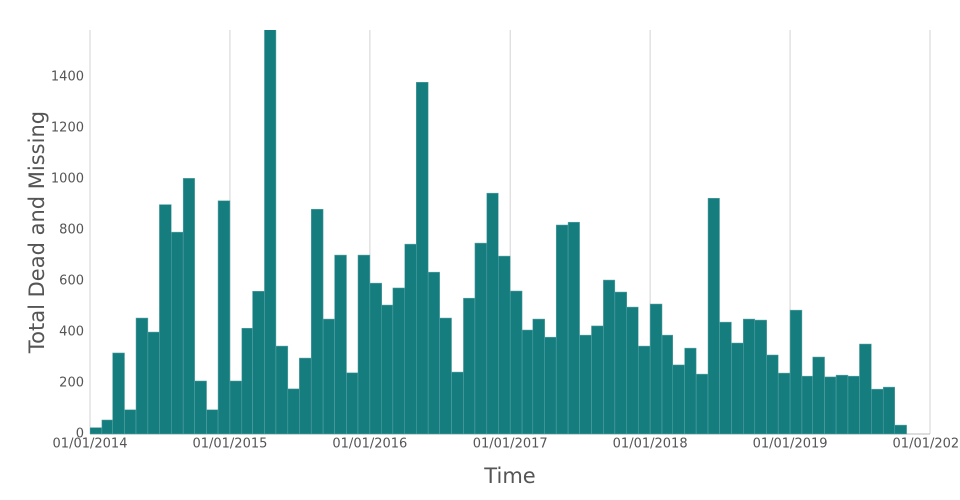 This screenshot has height=500, width=960. Describe the element at coordinates (650, 444) in the screenshot. I see `x-tick-label: 01/01/2018` at that location.